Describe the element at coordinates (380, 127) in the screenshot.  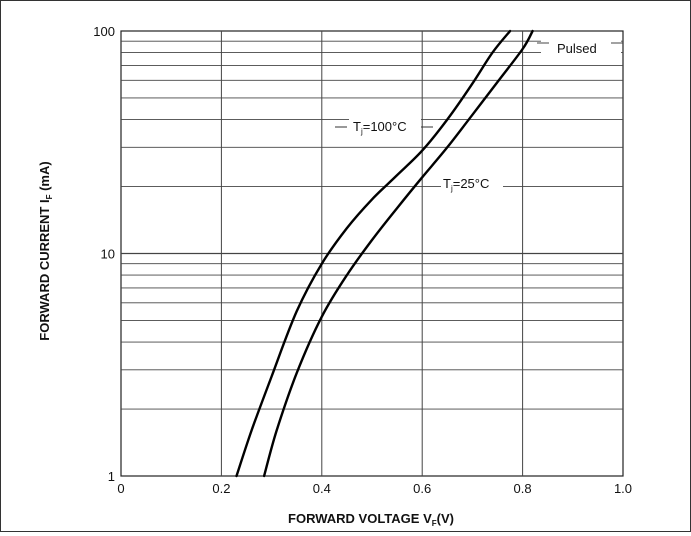
I see `label-tj-100c: Tj=100°C` at that location.